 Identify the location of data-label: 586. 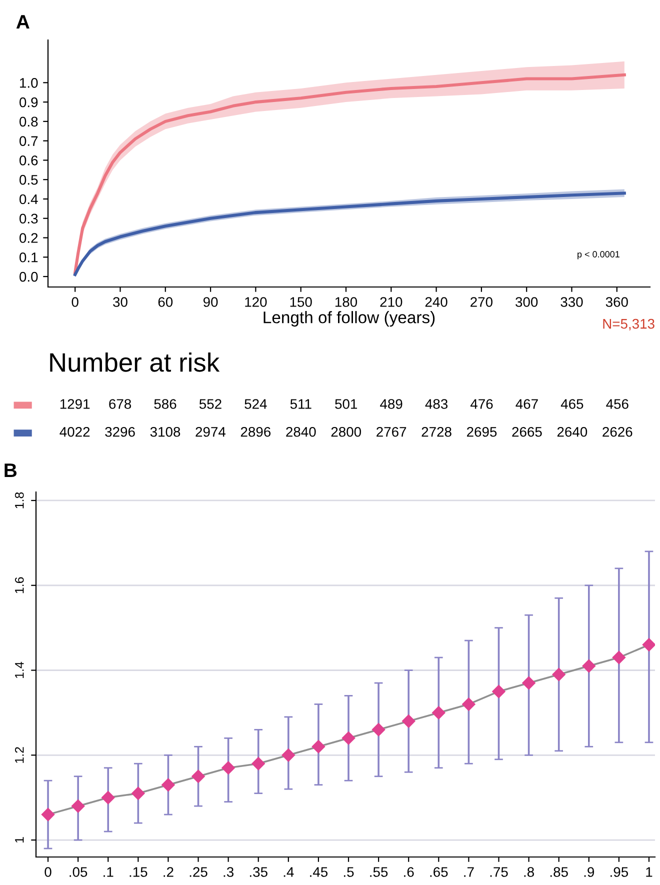
(165, 404).